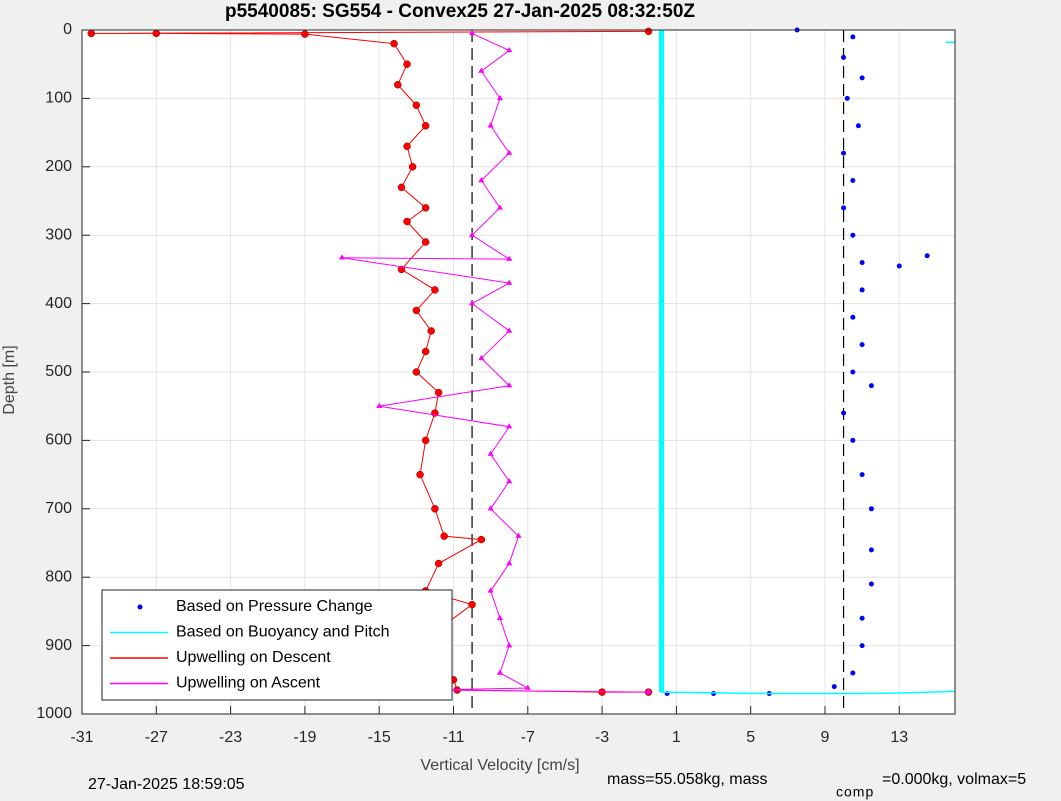 Image resolution: width=1061 pixels, height=801 pixels. Describe the element at coordinates (230, 737) in the screenshot. I see `x-tick-label: -23` at that location.